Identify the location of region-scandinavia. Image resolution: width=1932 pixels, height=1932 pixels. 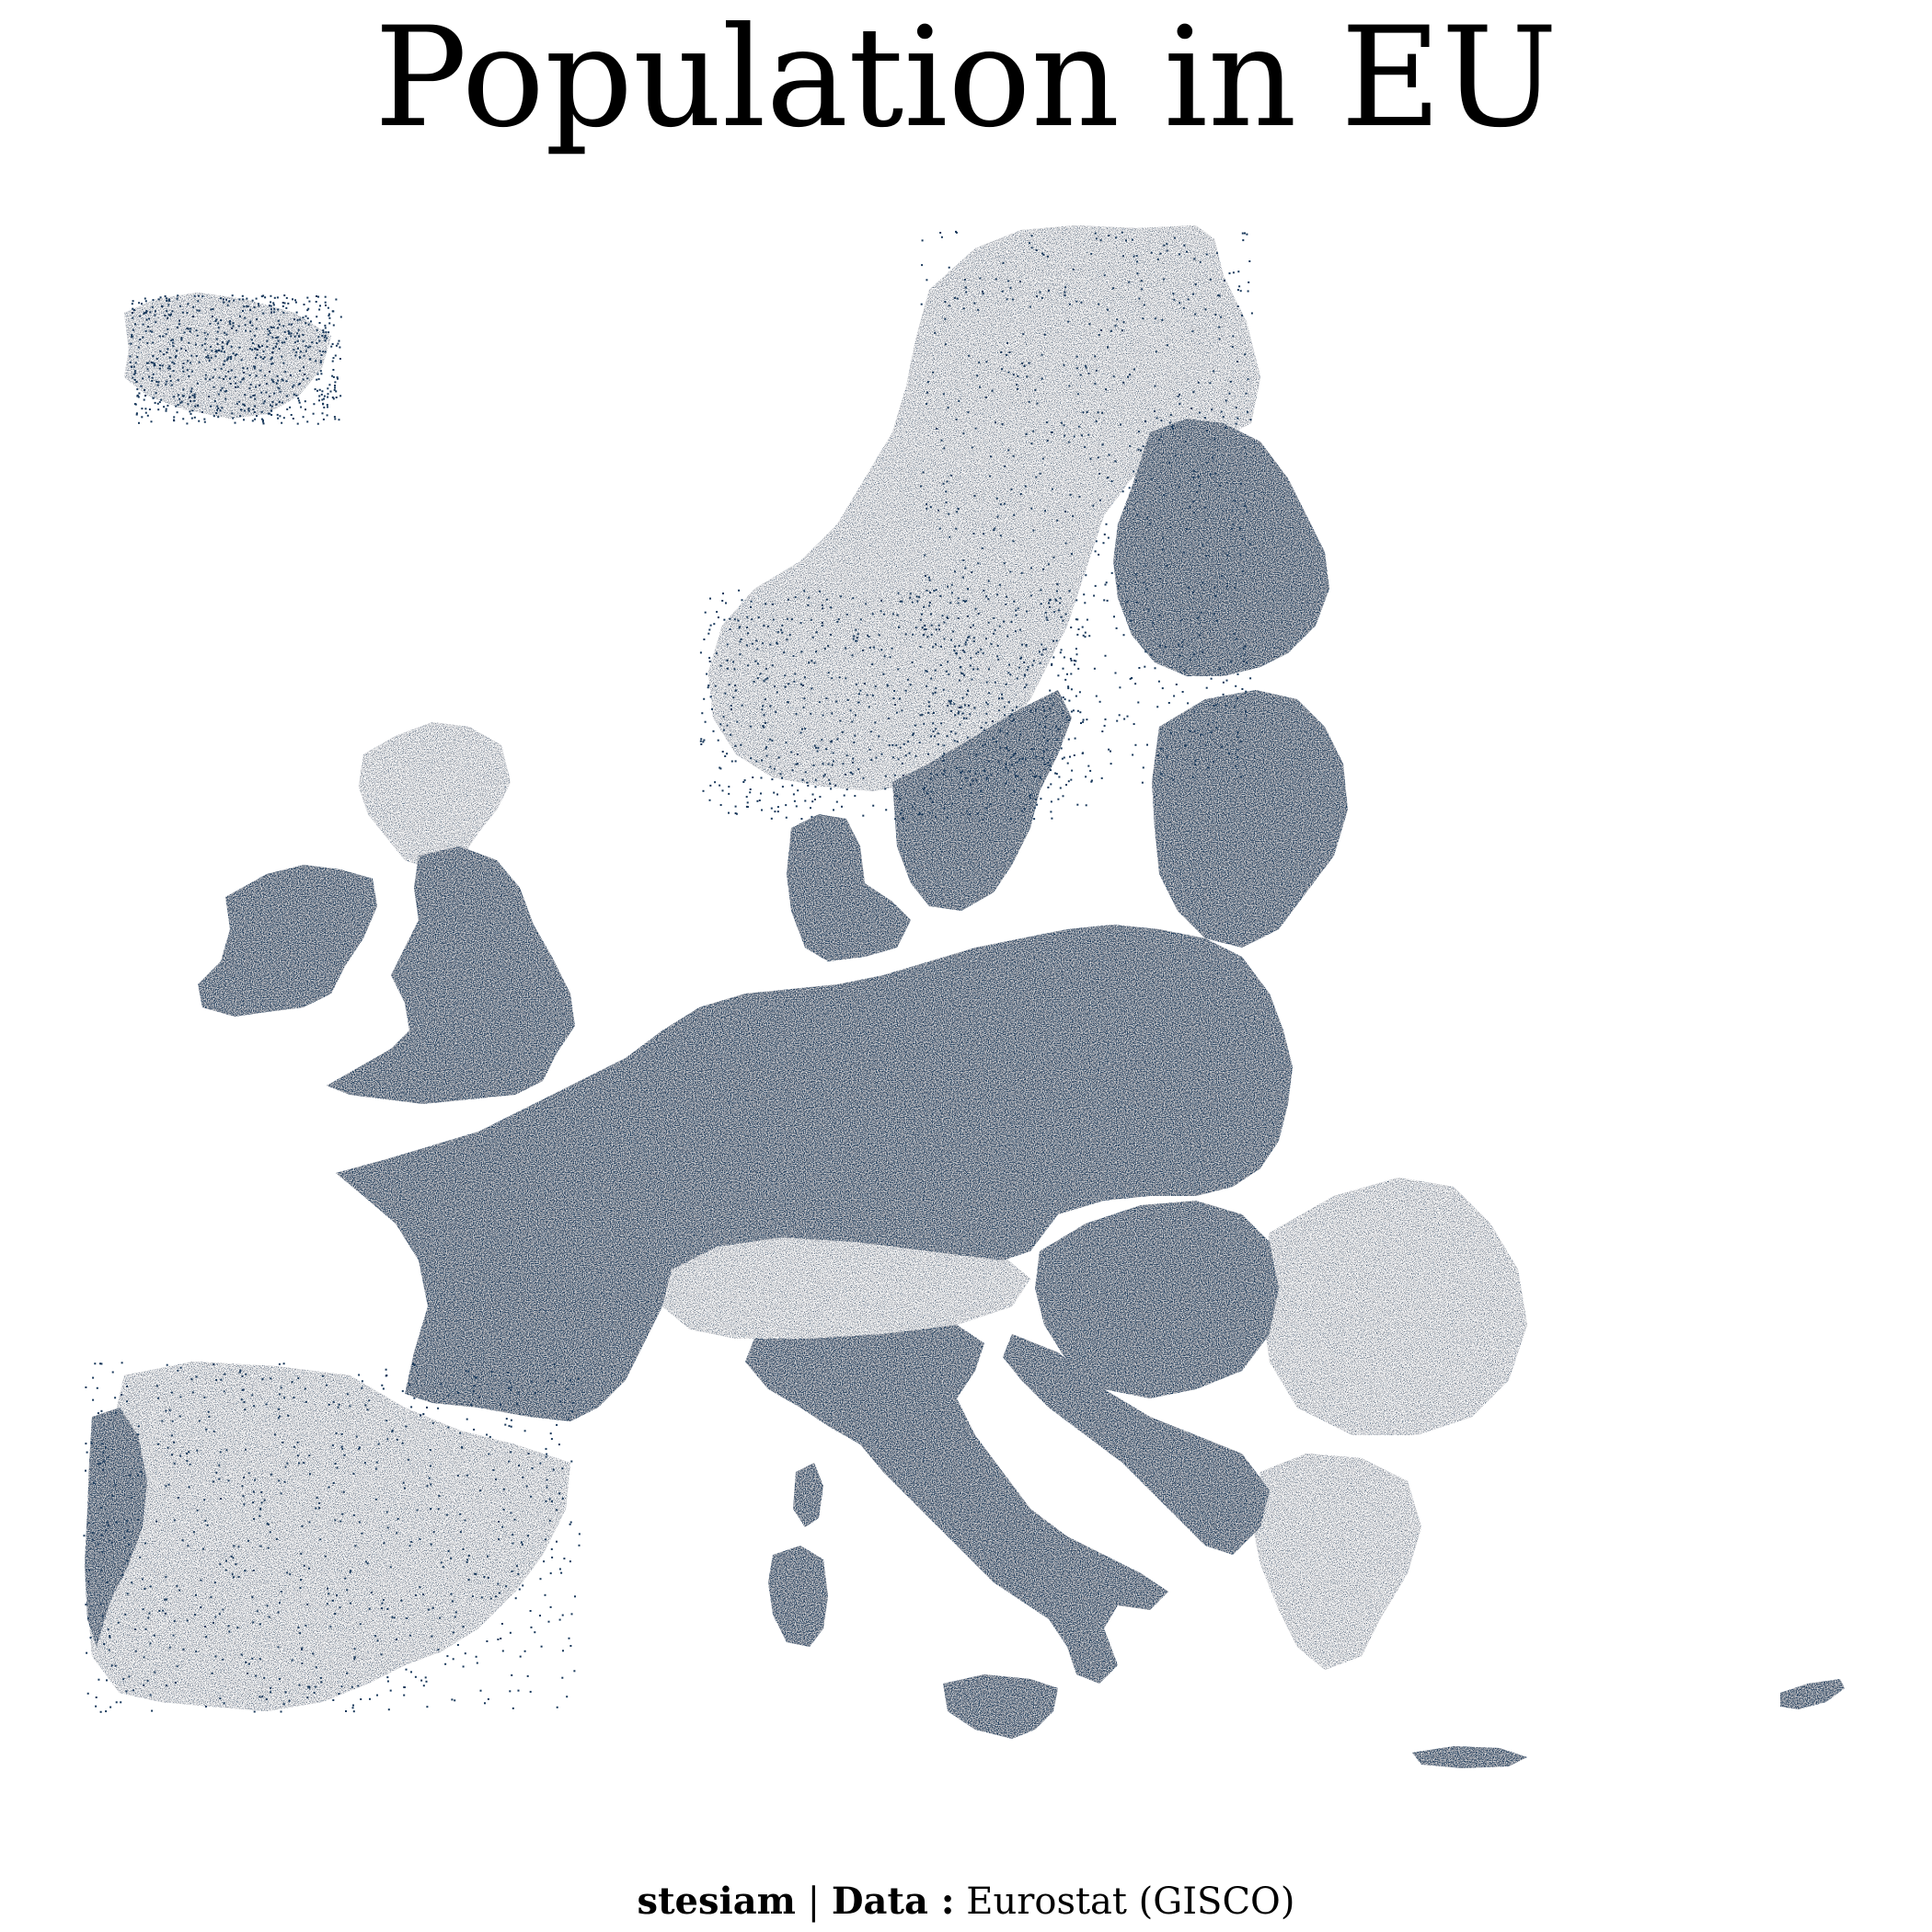
(984, 508).